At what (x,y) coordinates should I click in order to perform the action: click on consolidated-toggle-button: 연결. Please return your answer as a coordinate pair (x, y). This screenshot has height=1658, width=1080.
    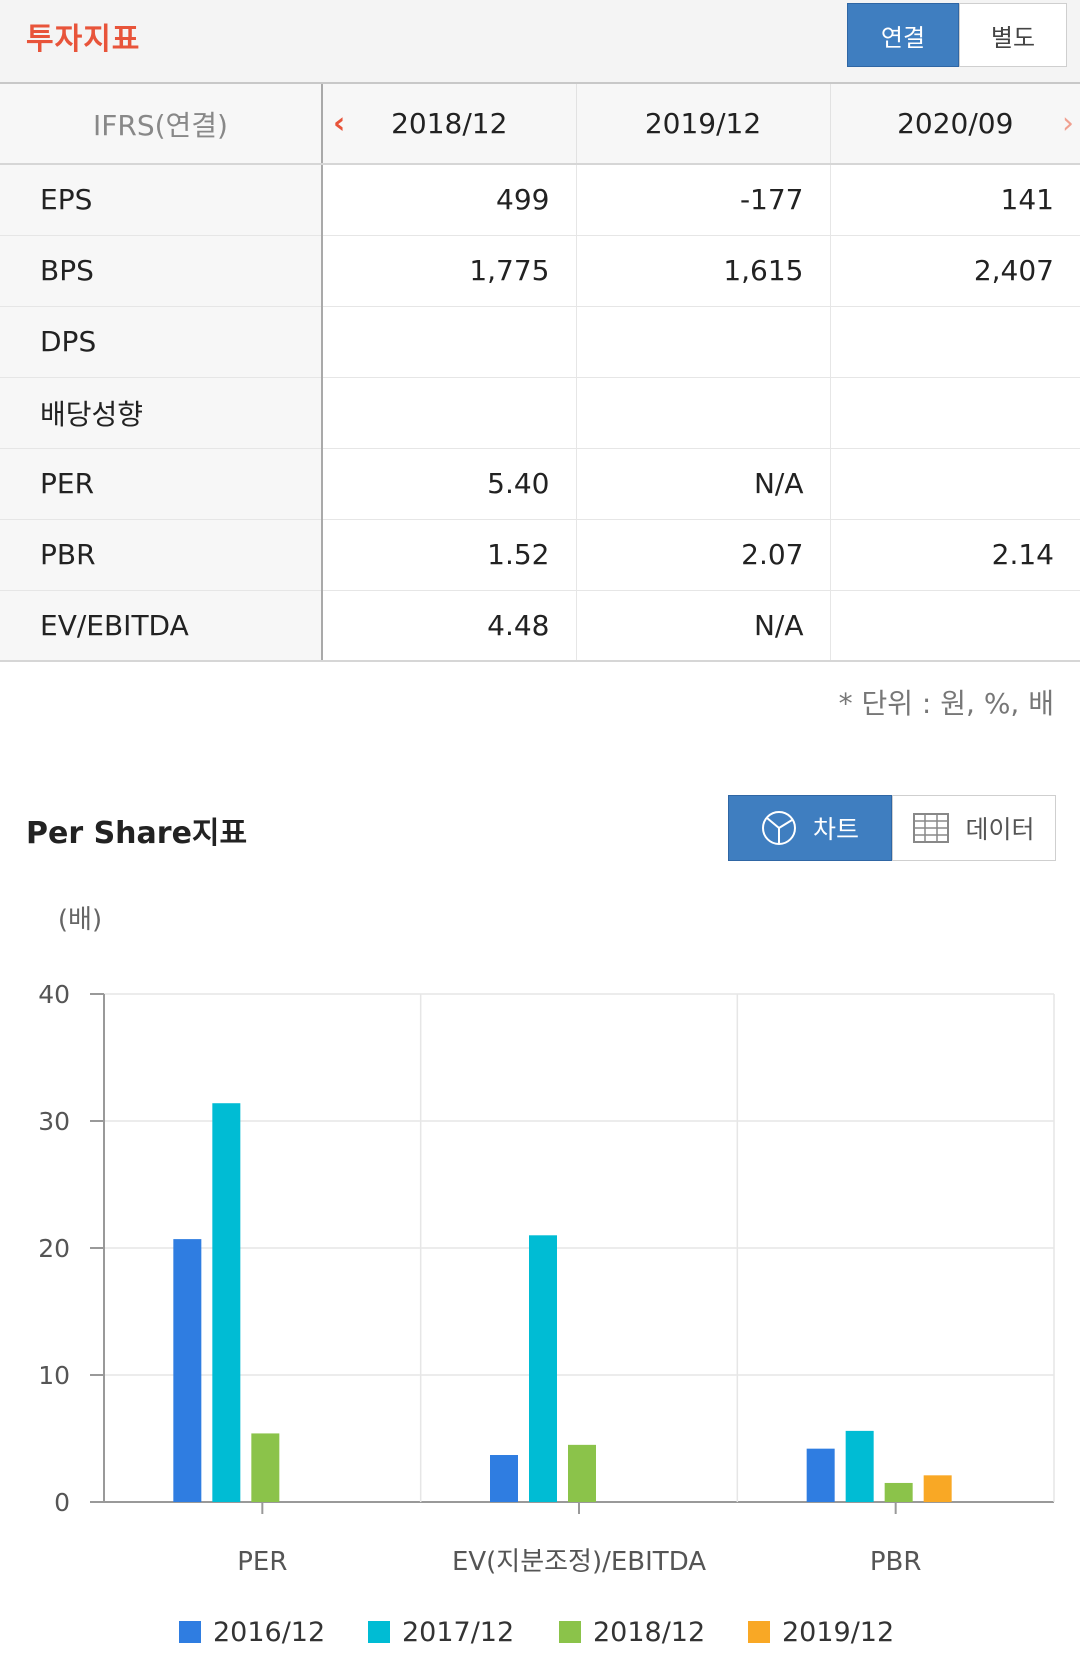
    Looking at the image, I should click on (903, 35).